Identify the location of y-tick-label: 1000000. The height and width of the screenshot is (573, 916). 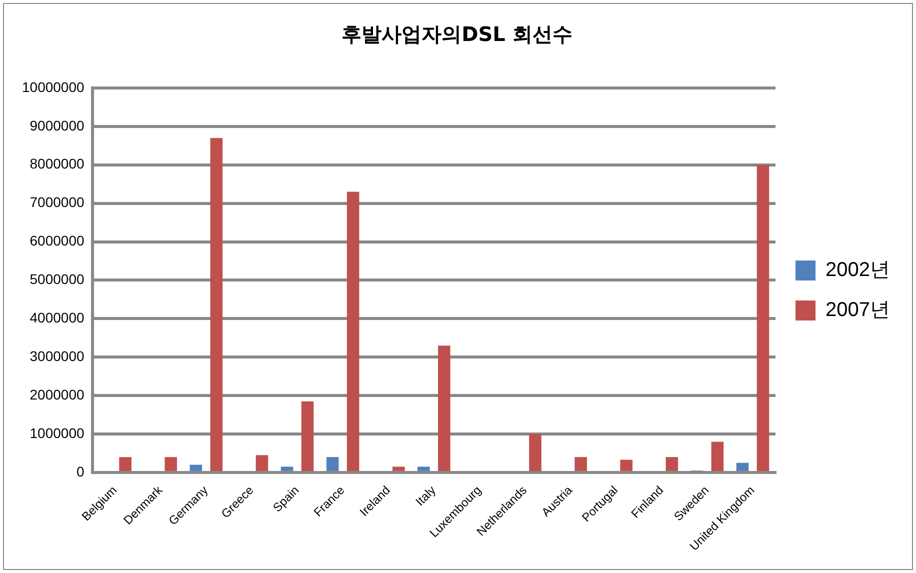
(57, 432).